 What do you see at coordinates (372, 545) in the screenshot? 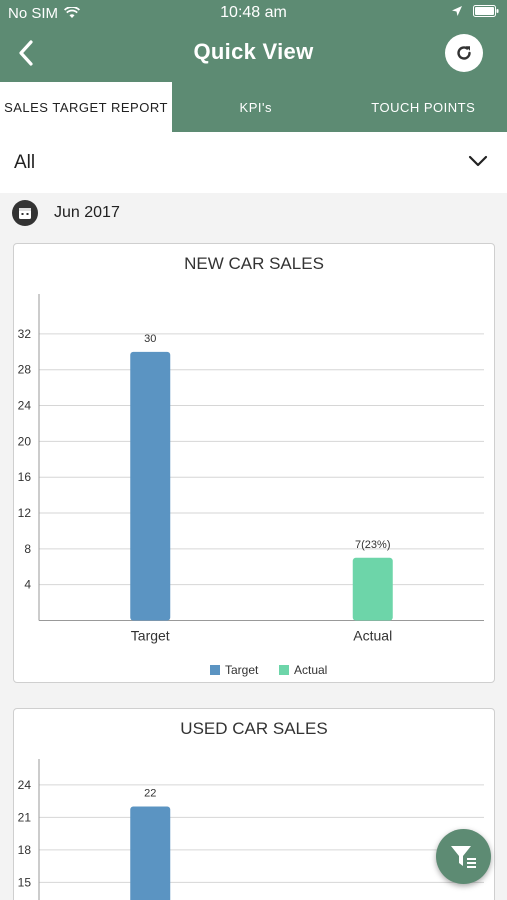
I see `data-label: 7(23%)` at bounding box center [372, 545].